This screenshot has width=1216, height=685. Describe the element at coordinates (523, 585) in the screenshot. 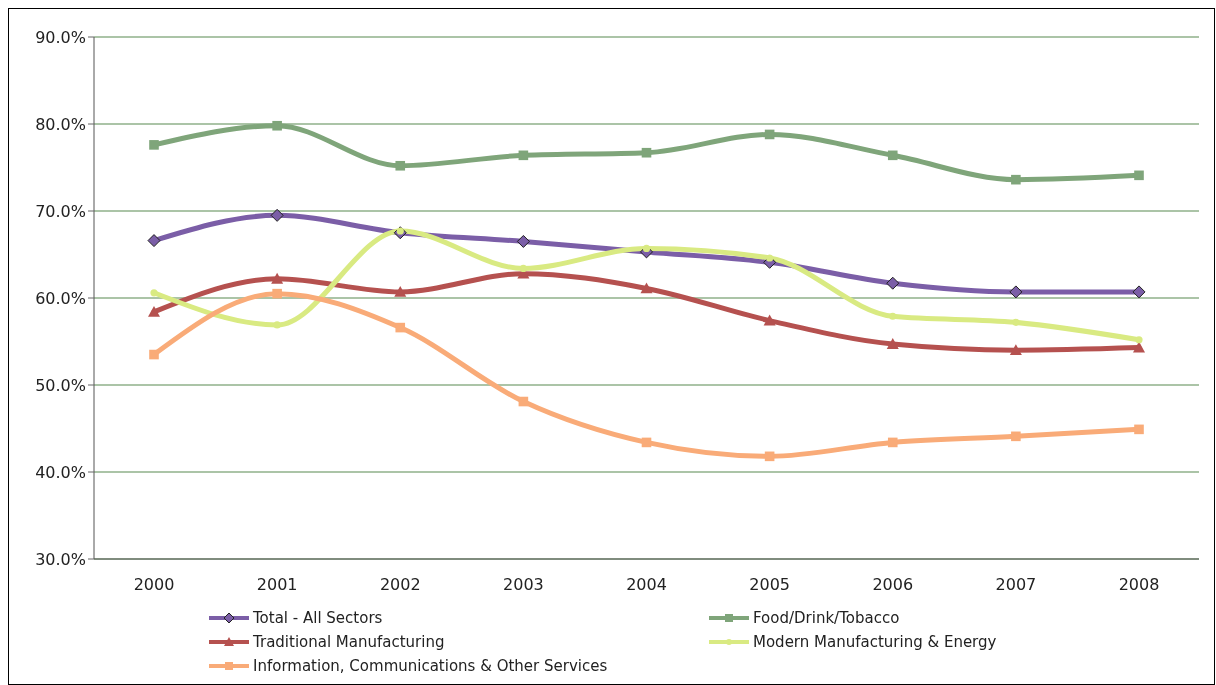

I see `x-tick-label: 2003` at that location.